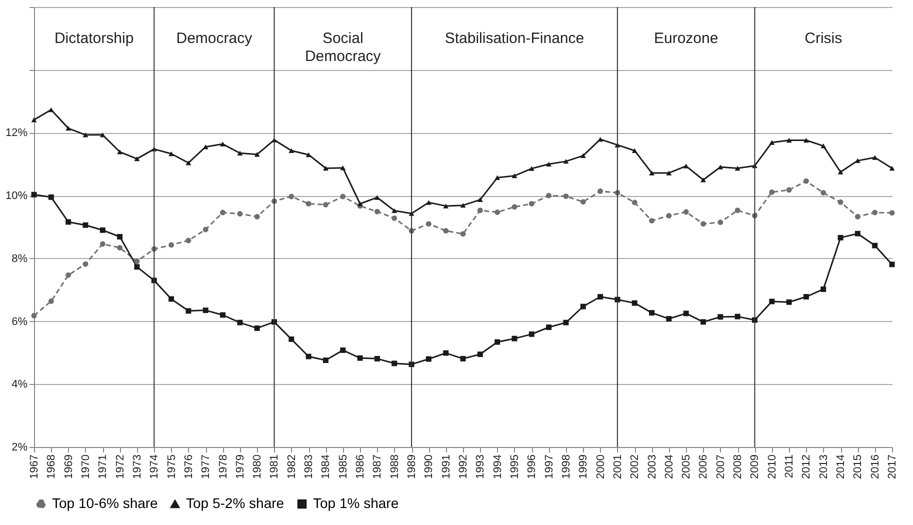  What do you see at coordinates (326, 466) in the screenshot?
I see `x-tick-label: 1984` at bounding box center [326, 466].